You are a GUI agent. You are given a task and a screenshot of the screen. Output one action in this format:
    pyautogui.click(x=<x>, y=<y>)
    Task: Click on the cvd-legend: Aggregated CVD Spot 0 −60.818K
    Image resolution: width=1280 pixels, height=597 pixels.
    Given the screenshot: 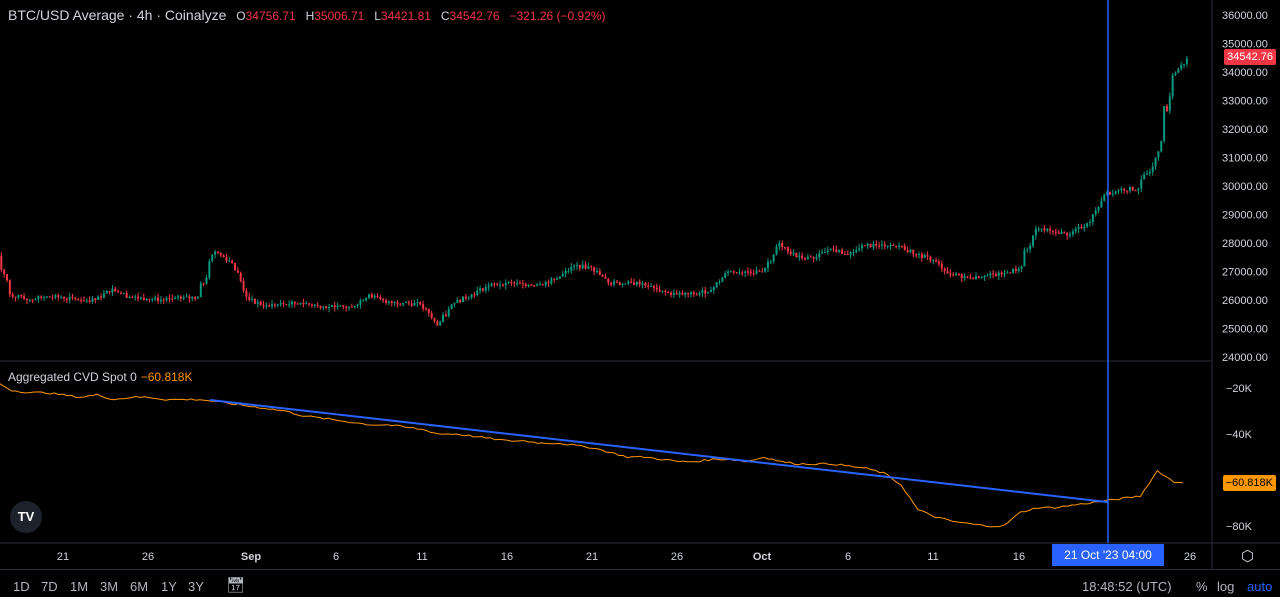 What is the action you would take?
    pyautogui.click(x=100, y=377)
    